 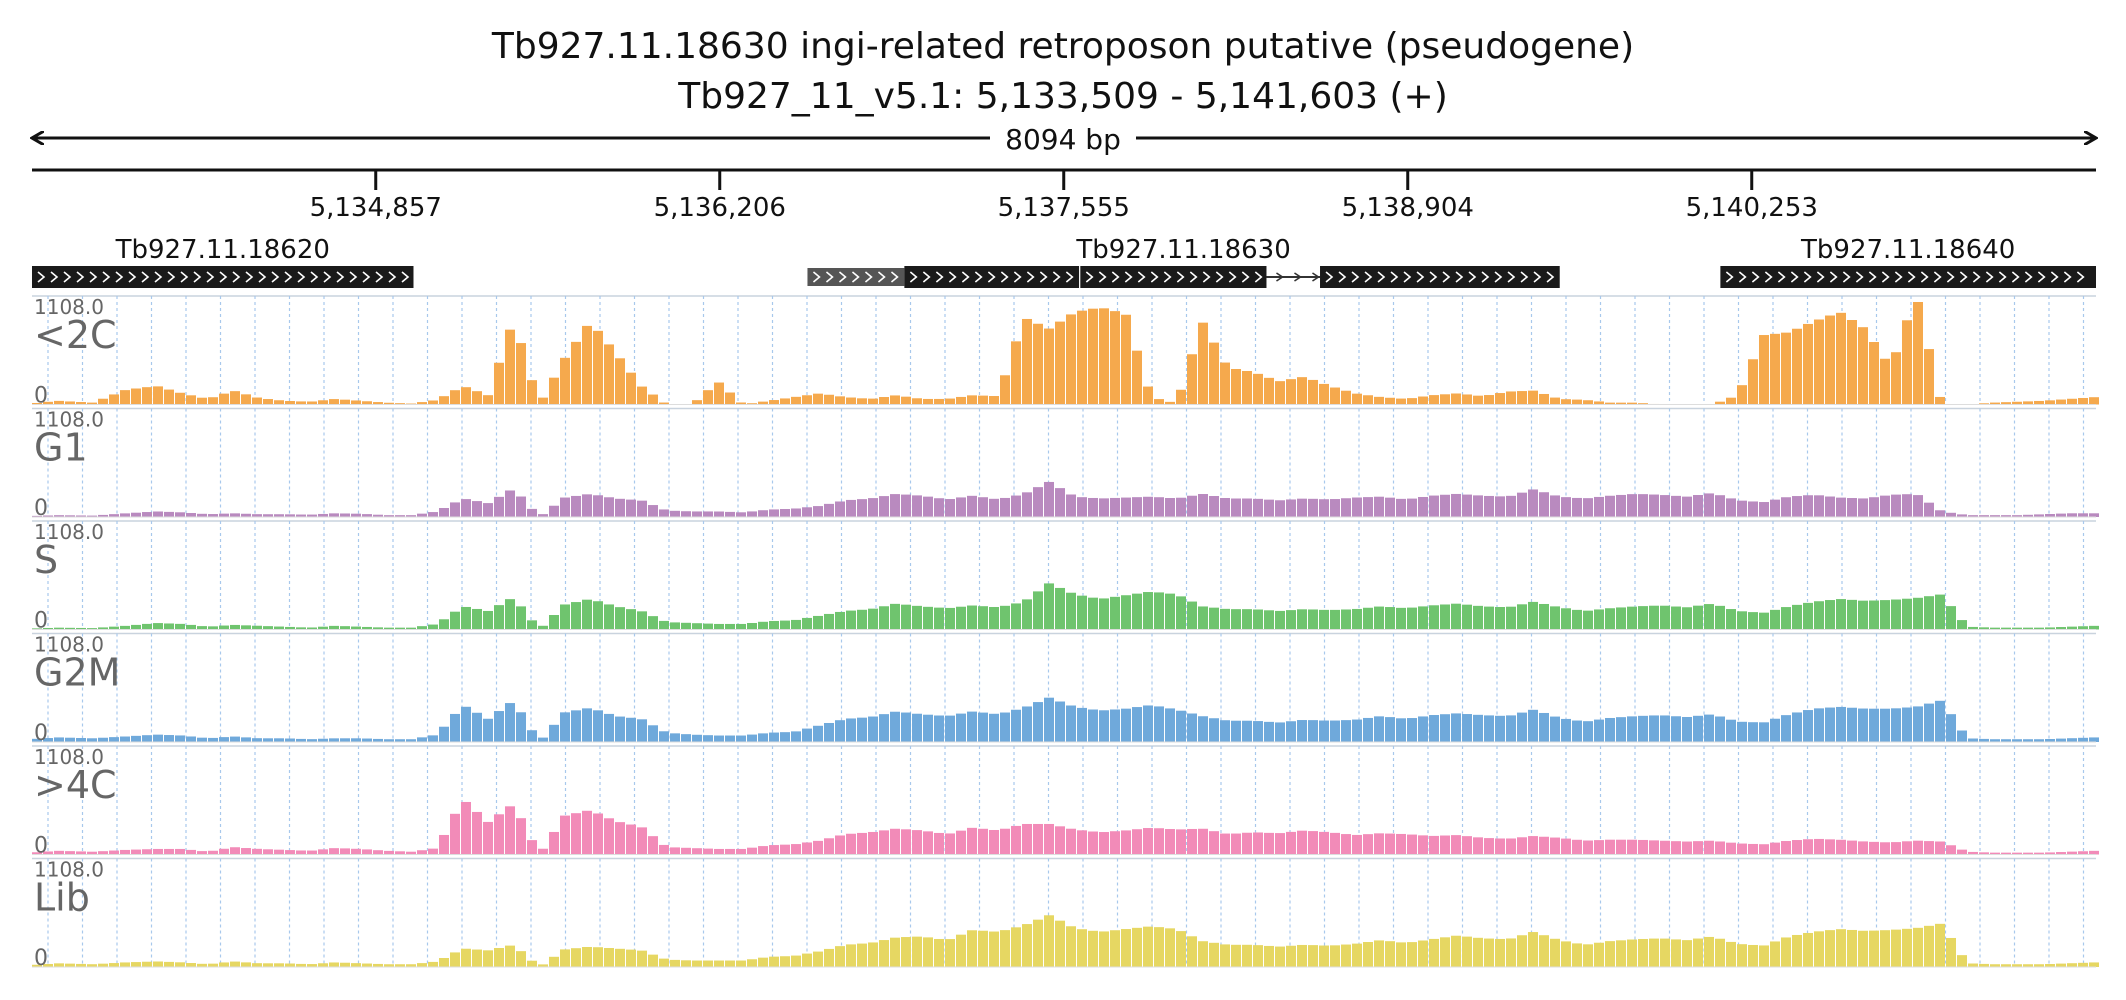 I want to click on gene-label-2: Tb927.11.18640, so click(x=1907, y=250).